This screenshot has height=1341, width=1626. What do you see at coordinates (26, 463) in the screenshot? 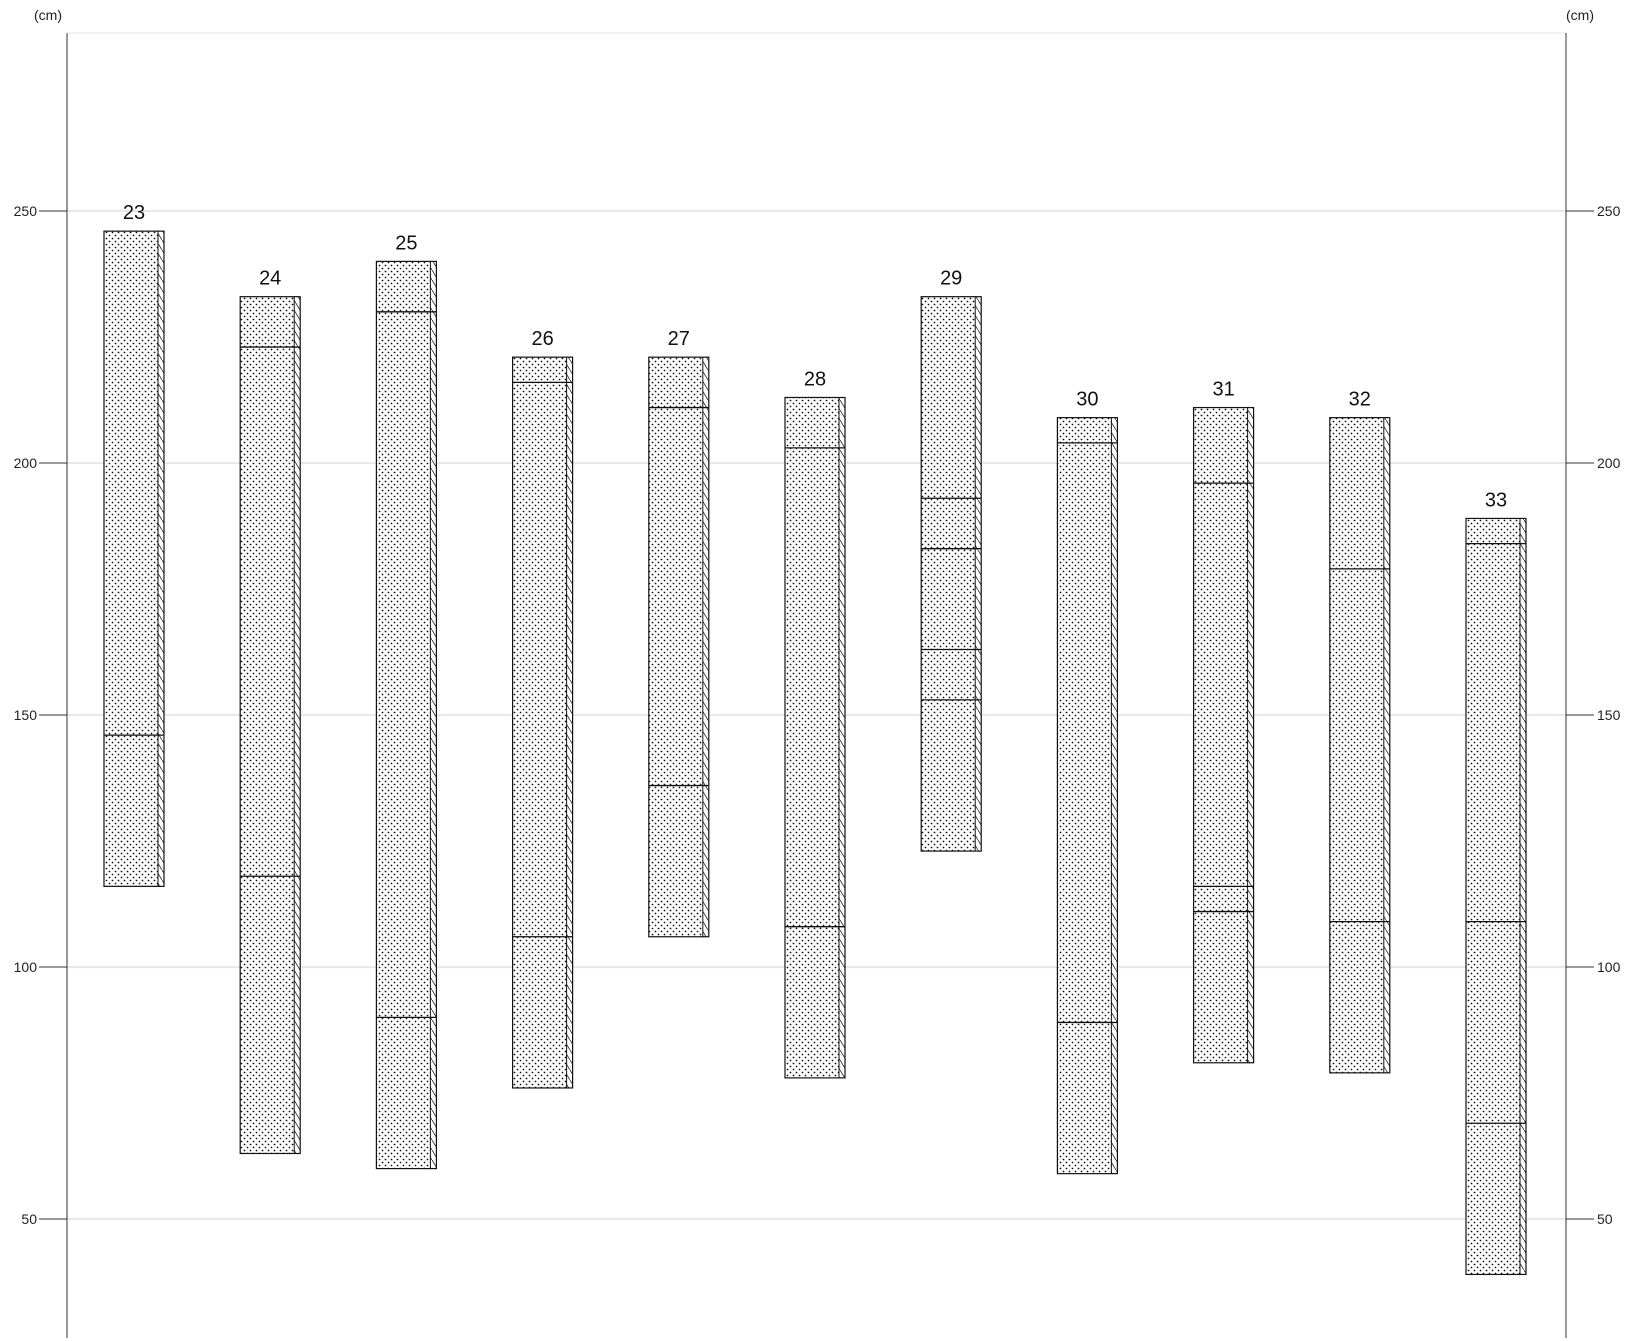
I see `tick-label-left: 200` at bounding box center [26, 463].